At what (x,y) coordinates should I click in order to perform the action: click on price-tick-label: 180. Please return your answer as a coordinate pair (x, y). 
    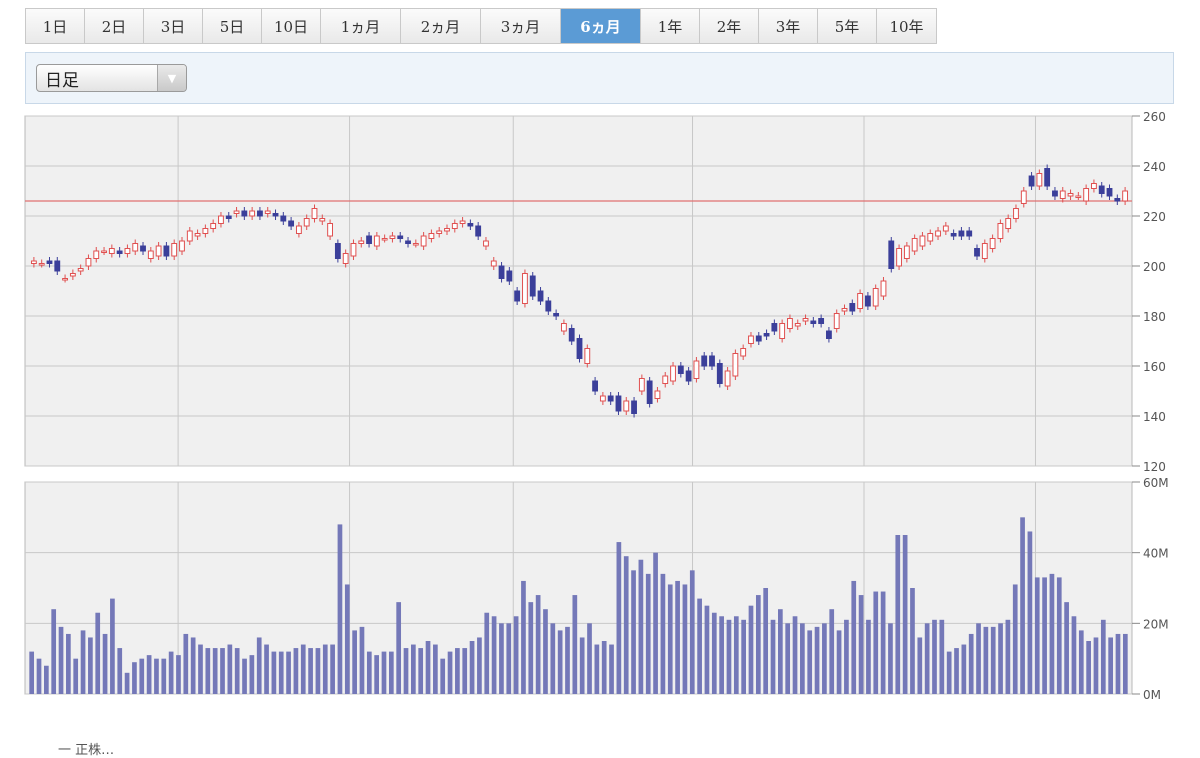
    Looking at the image, I should click on (1154, 317).